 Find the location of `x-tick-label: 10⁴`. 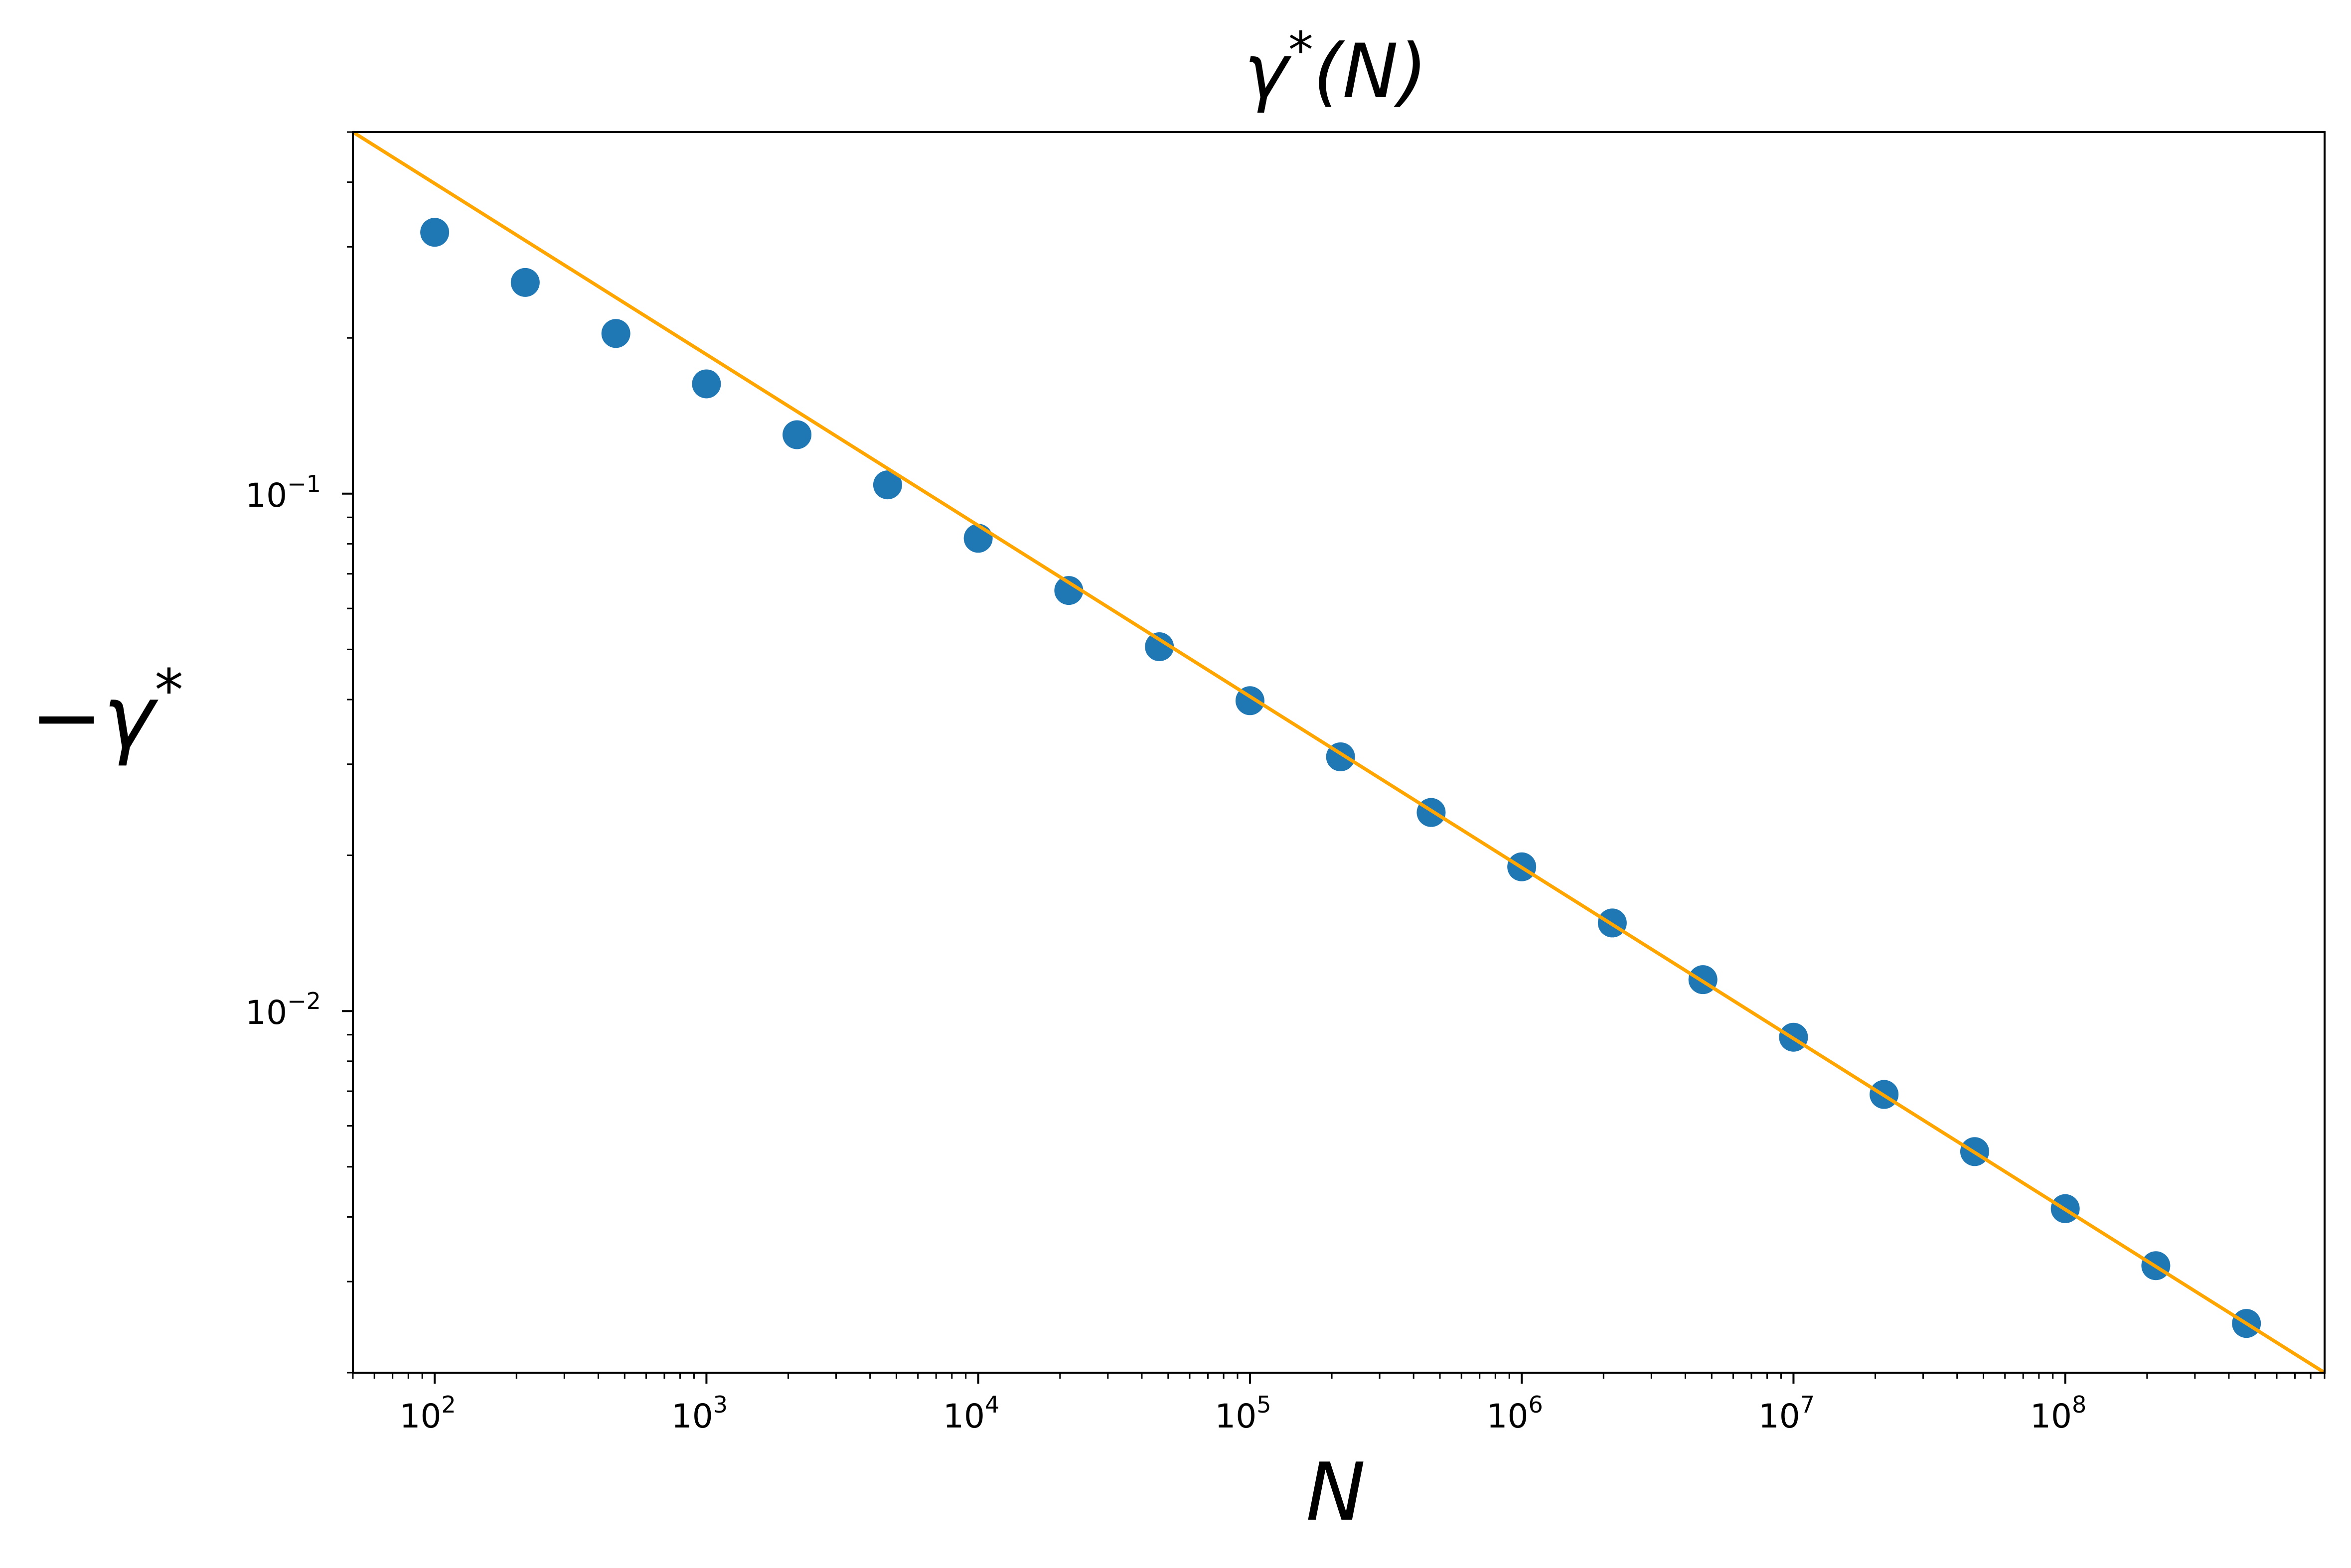

x-tick-label: 10⁴ is located at coordinates (971, 1413).